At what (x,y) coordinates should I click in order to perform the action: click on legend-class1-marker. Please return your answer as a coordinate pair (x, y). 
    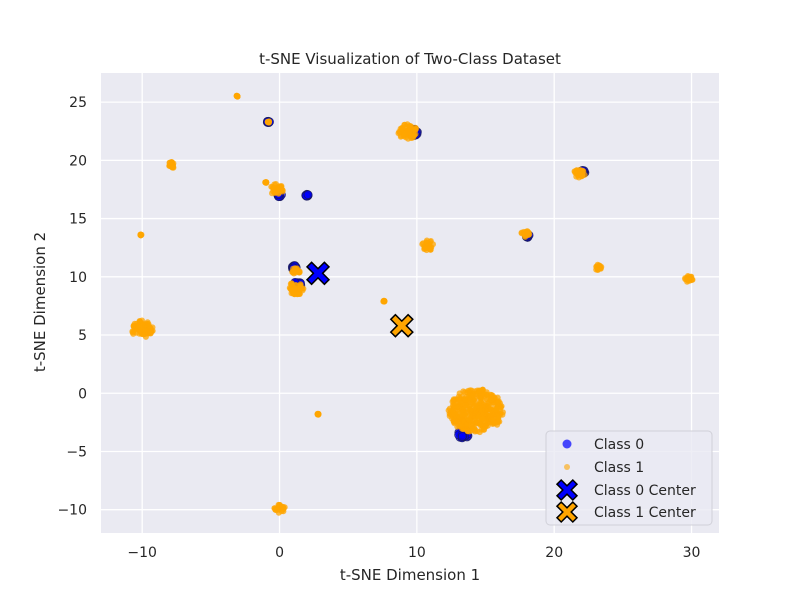
    Looking at the image, I should click on (567, 467).